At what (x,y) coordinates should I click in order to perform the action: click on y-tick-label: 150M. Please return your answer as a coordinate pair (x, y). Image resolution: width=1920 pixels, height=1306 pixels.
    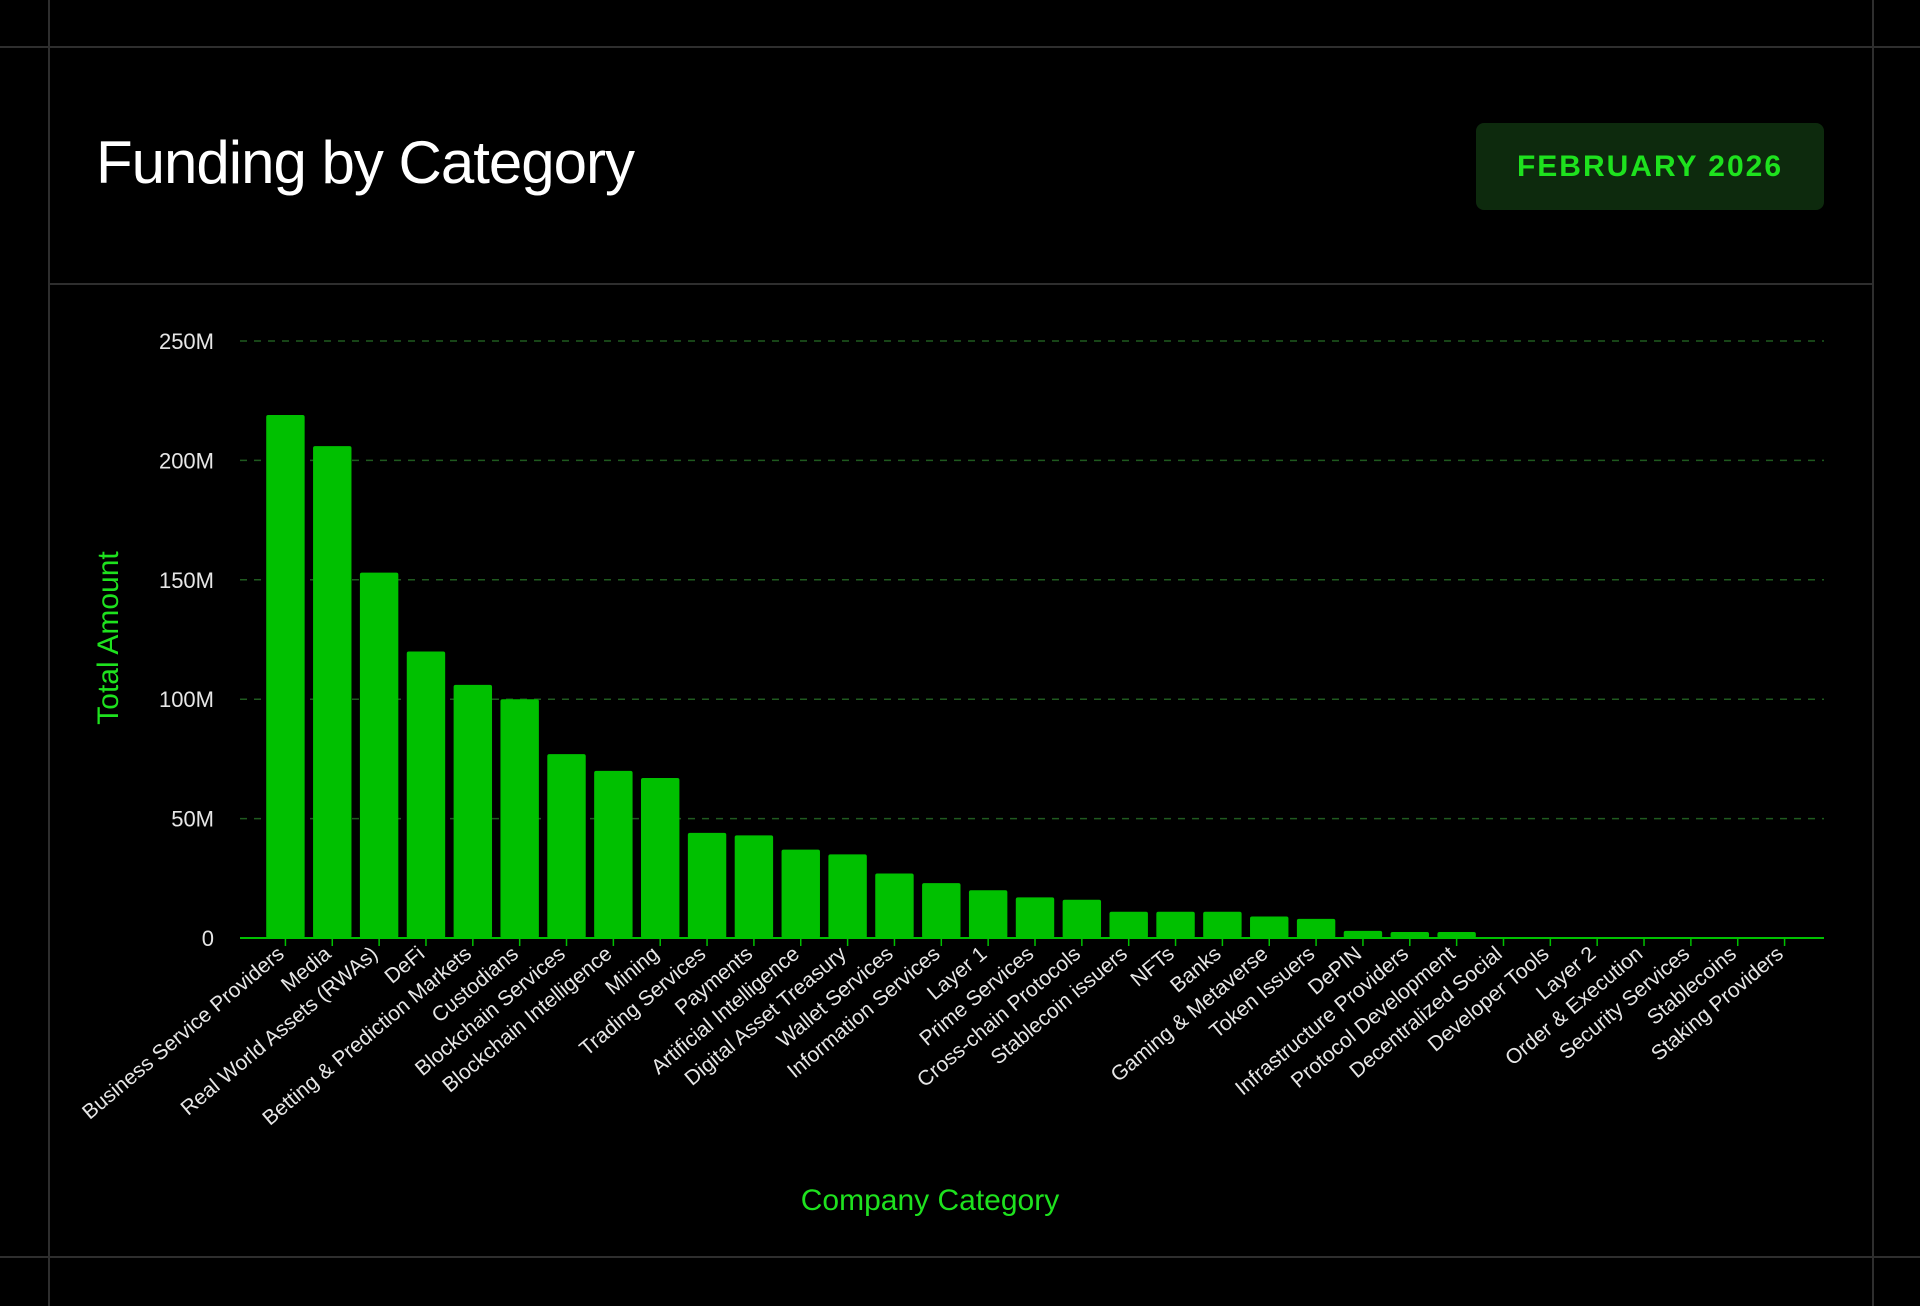
    Looking at the image, I should click on (186, 580).